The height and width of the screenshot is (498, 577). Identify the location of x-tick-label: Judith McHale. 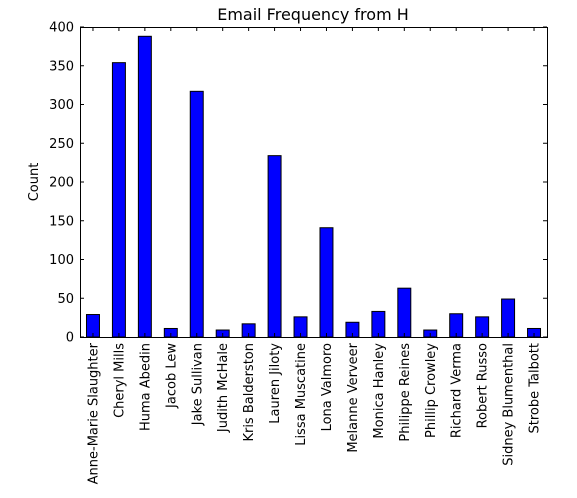
(223, 388).